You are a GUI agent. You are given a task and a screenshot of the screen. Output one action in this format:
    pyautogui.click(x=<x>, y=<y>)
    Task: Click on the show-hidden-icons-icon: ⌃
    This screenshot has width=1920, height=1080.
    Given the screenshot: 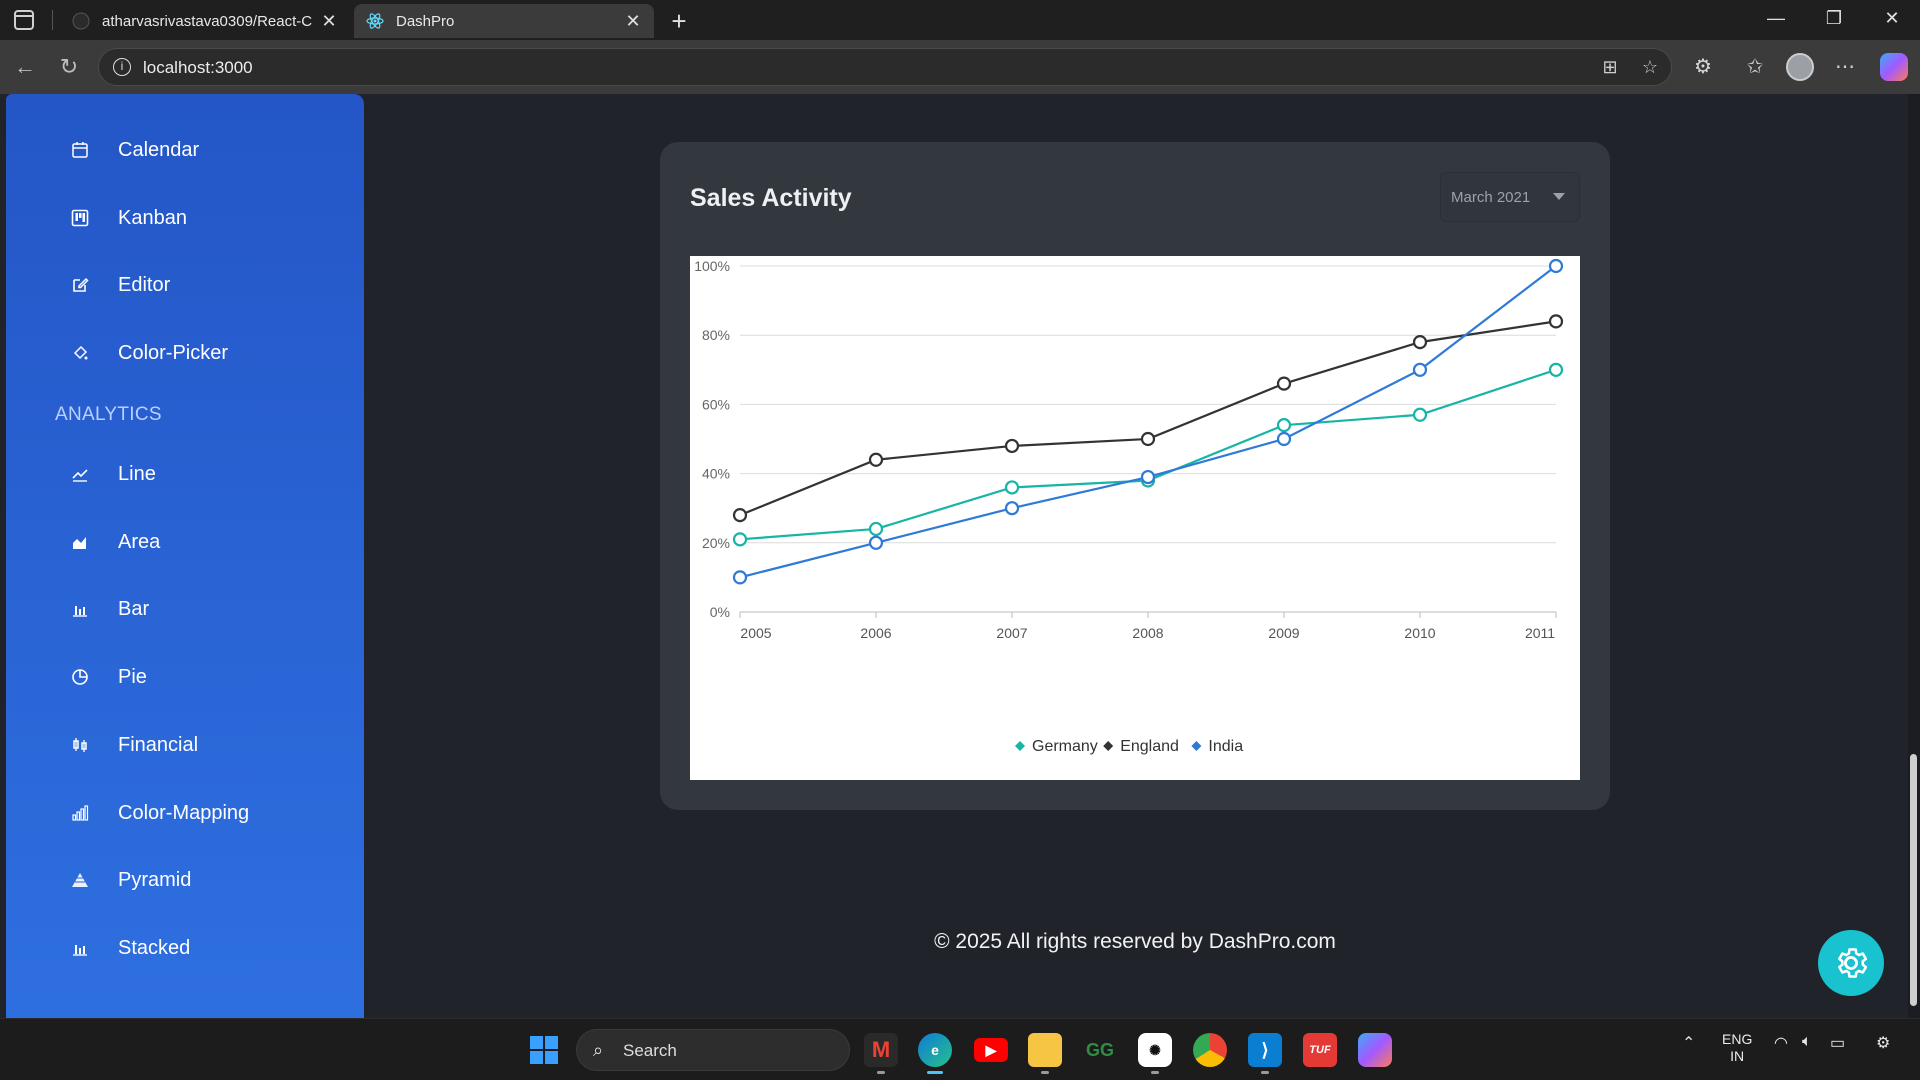 What is the action you would take?
    pyautogui.click(x=1689, y=1043)
    